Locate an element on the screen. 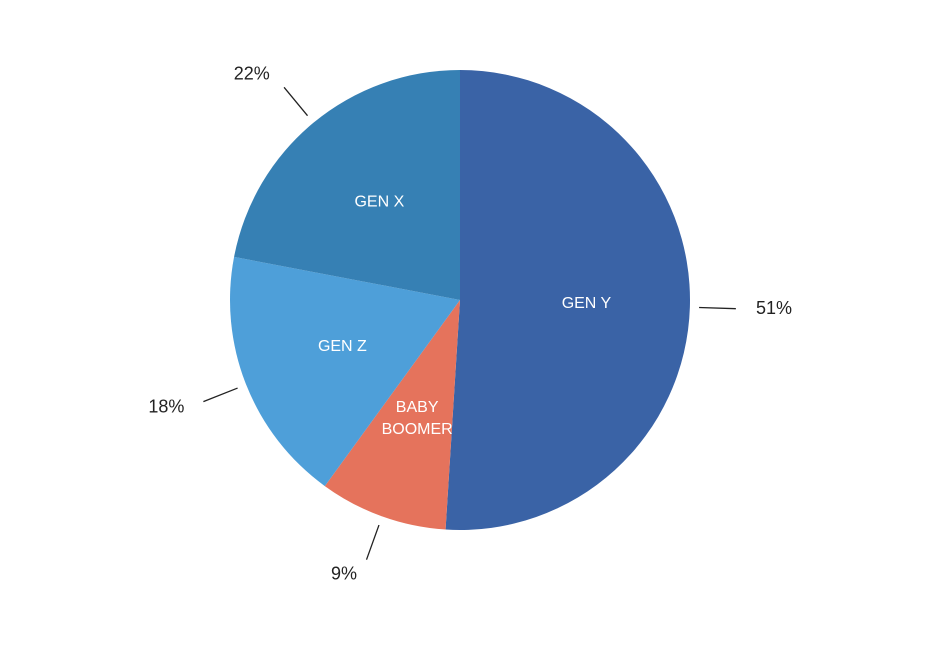 The image size is (936, 667). slice-label: GEN Z is located at coordinates (342, 346).